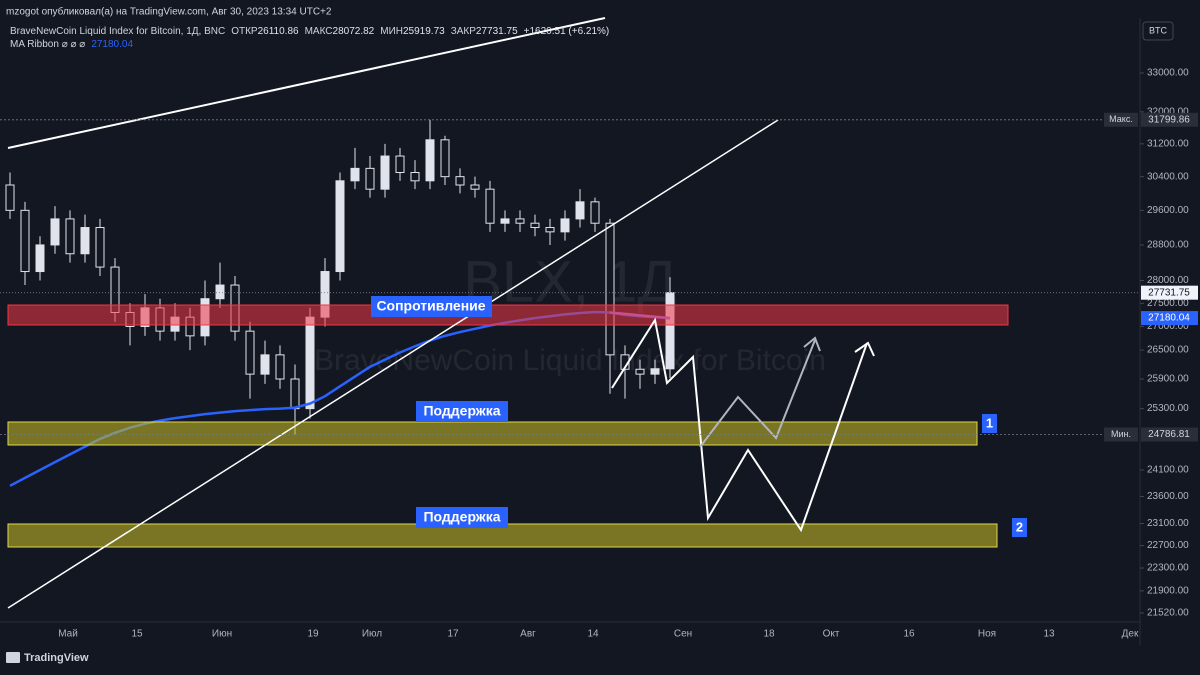 This screenshot has width=1200, height=675. I want to click on y-tick-label: 23600.00, so click(1168, 496).